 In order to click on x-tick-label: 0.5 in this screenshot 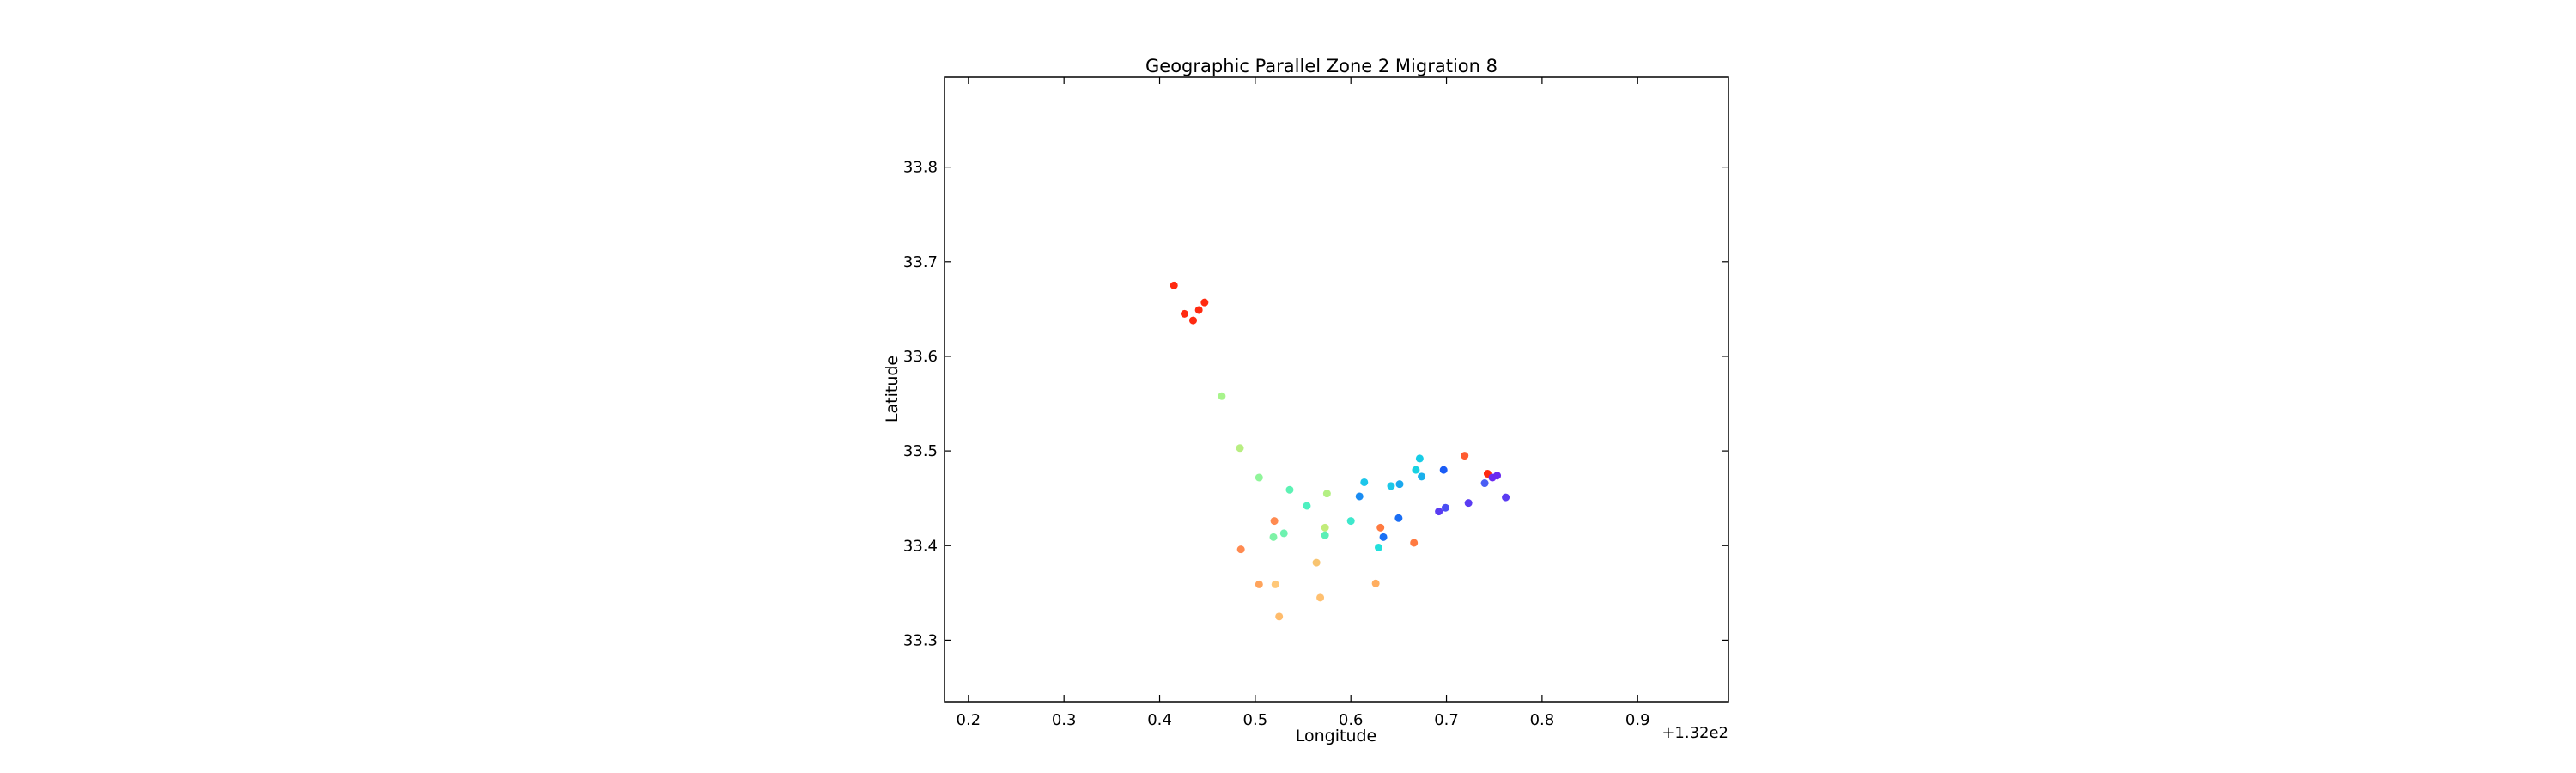, I will do `click(1255, 720)`.